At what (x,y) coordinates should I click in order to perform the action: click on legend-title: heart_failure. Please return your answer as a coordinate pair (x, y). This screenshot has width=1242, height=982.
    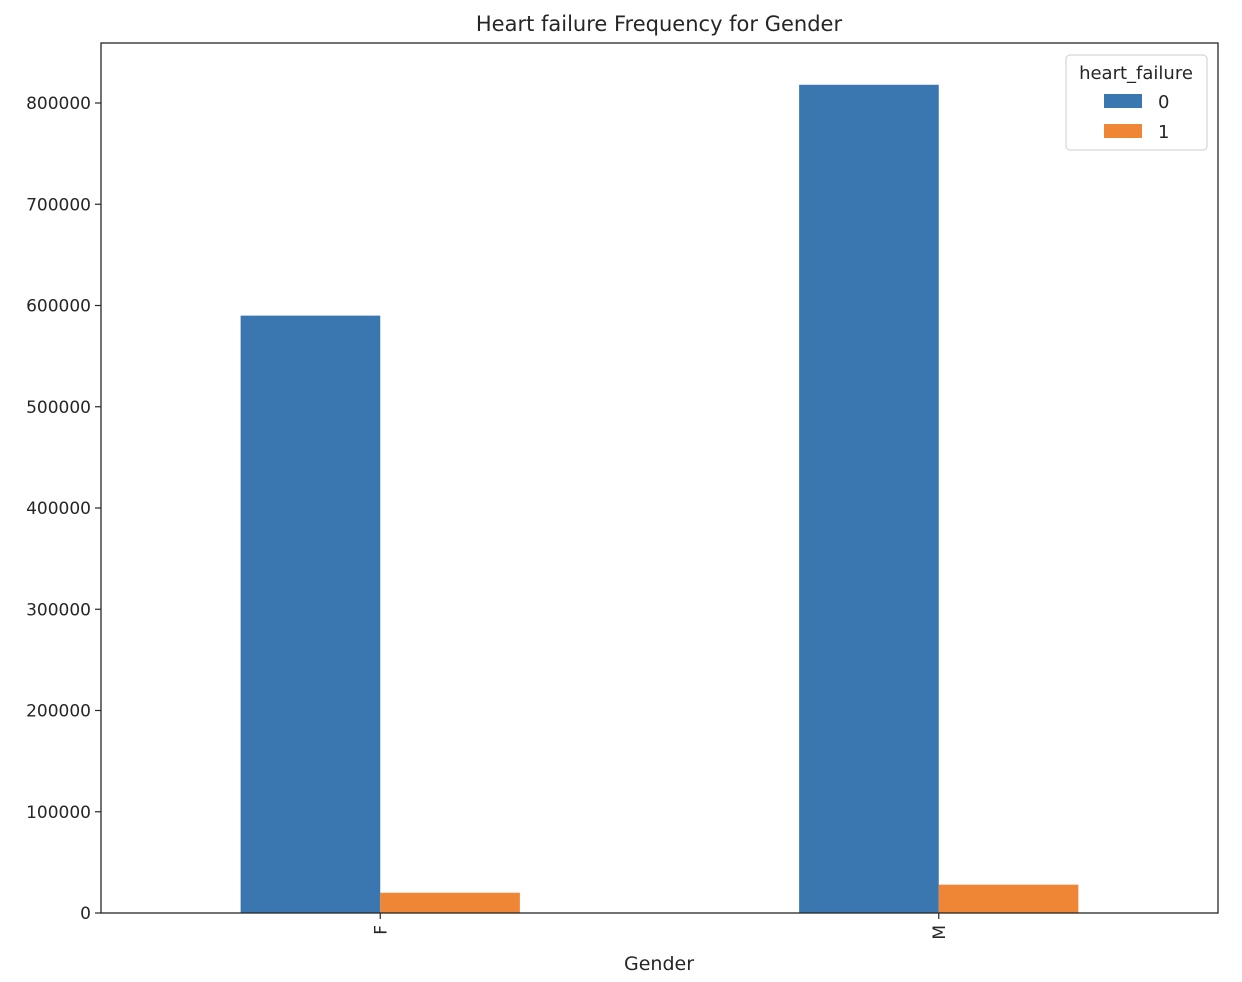
    Looking at the image, I should click on (1136, 73).